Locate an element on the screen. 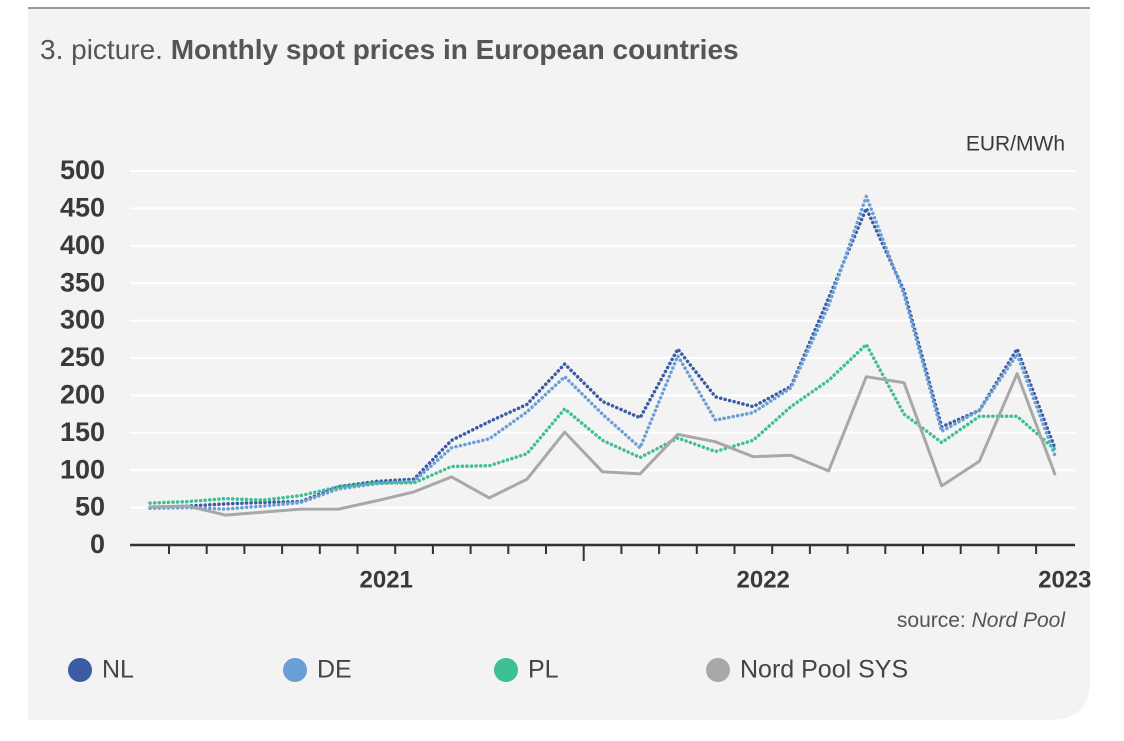 The image size is (1124, 741). x-tick-label: 2021 is located at coordinates (386, 579).